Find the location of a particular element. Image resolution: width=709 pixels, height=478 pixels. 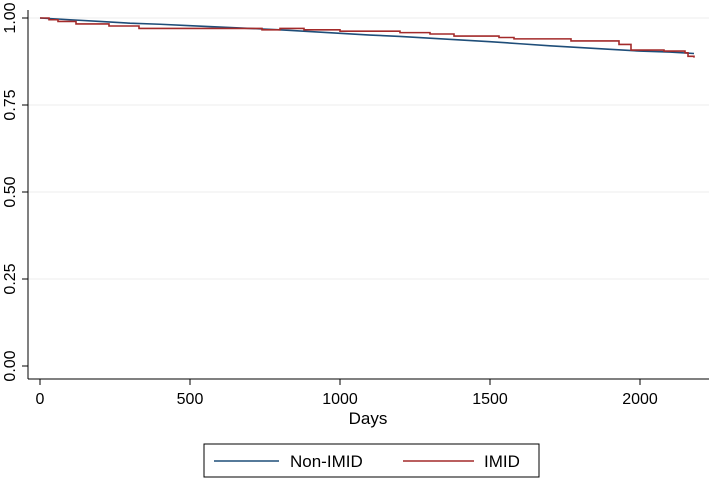

y-tick-label-1.00: 1.00 is located at coordinates (10, 17).